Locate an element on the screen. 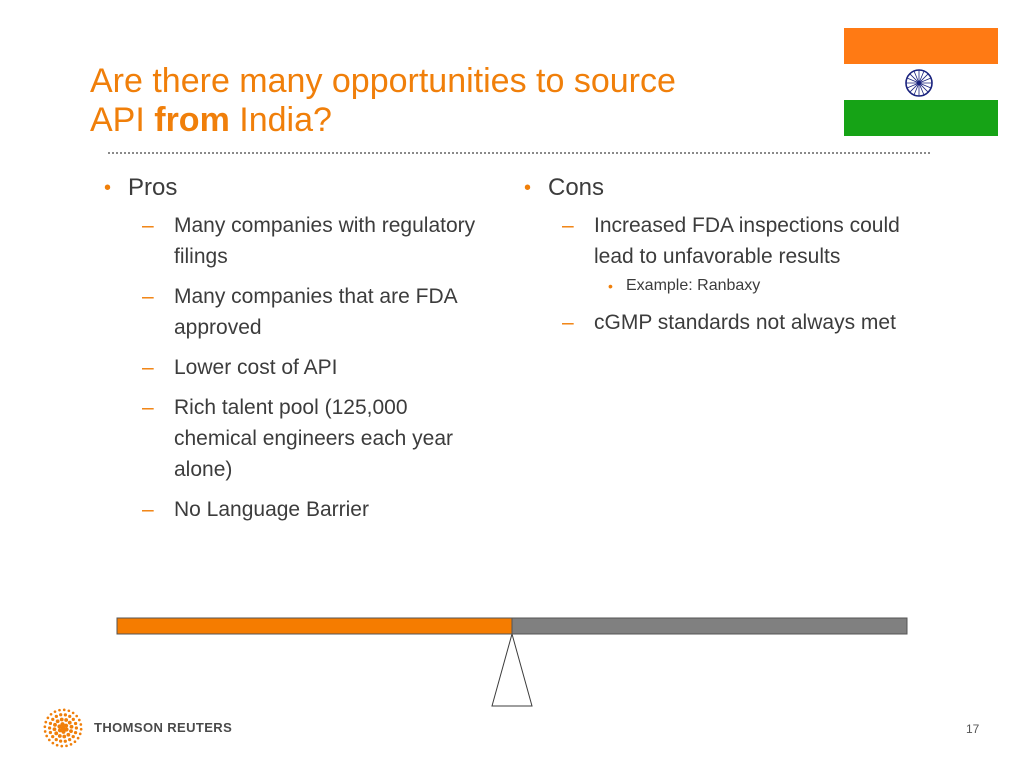  cons-item-text: cGMP standards not always met is located at coordinates (745, 322).